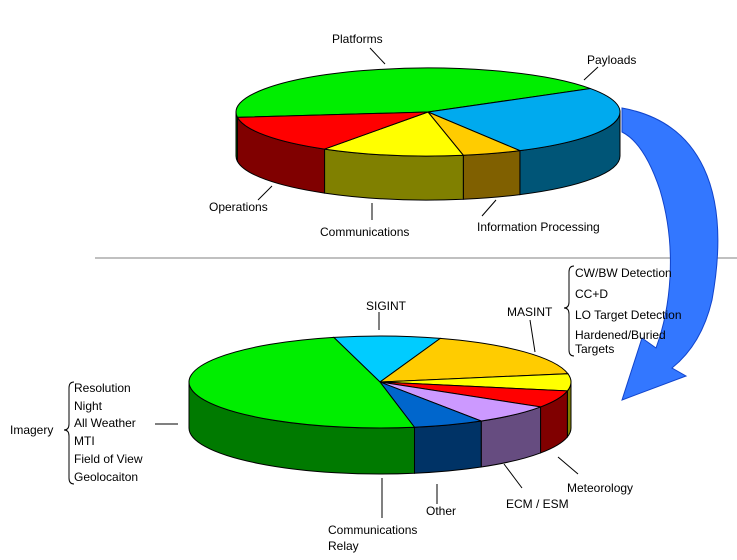  What do you see at coordinates (600, 488) in the screenshot?
I see `label-meteorology: Meteorology` at bounding box center [600, 488].